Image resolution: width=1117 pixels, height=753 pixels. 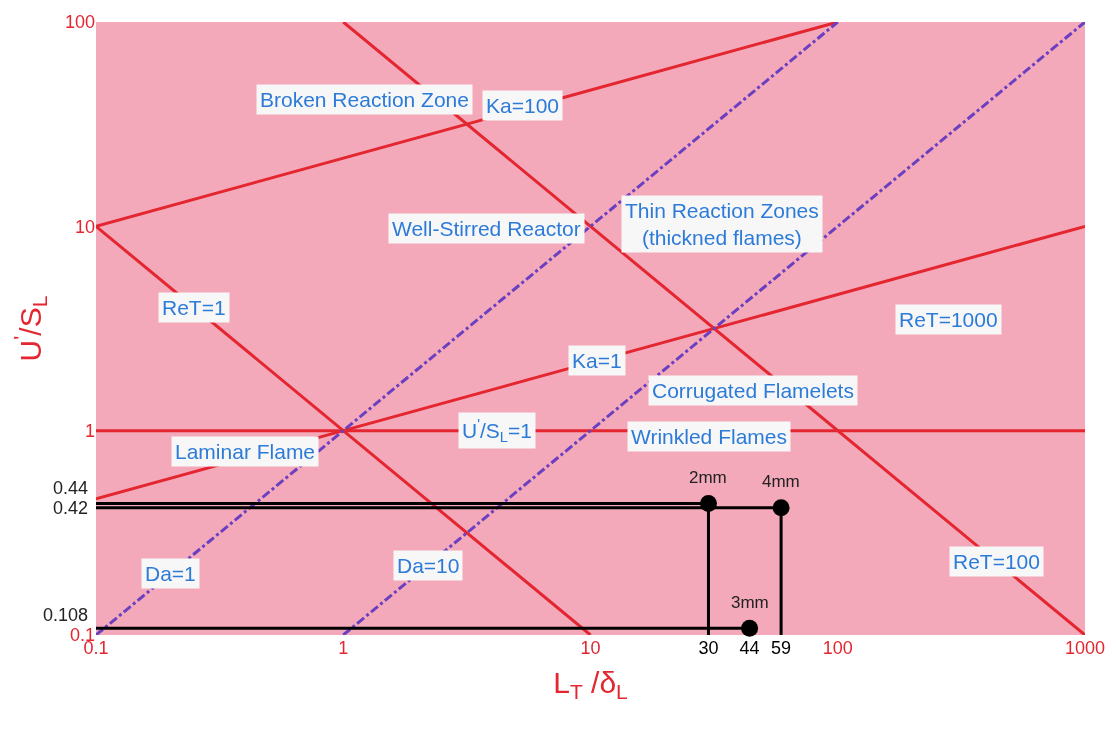 I want to click on y-tick-label: 10, so click(x=84, y=226).